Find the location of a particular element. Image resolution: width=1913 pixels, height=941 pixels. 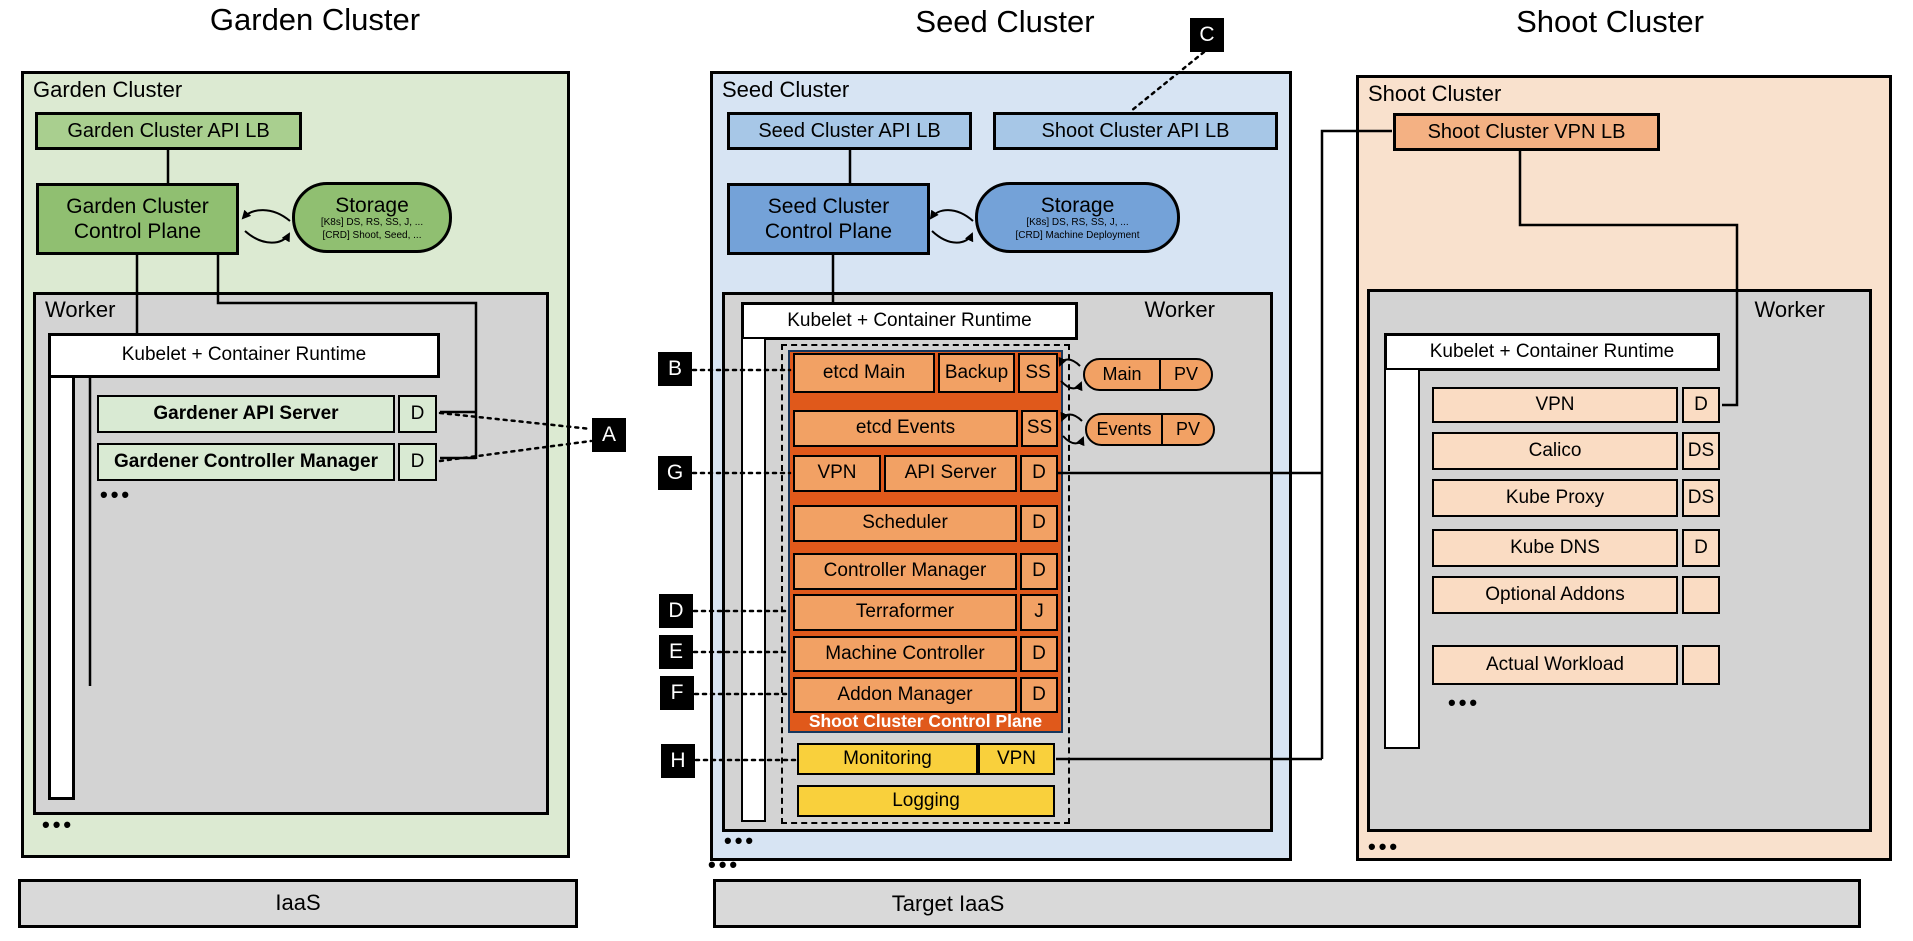

row-seed-vpn: VPN is located at coordinates (837, 473).